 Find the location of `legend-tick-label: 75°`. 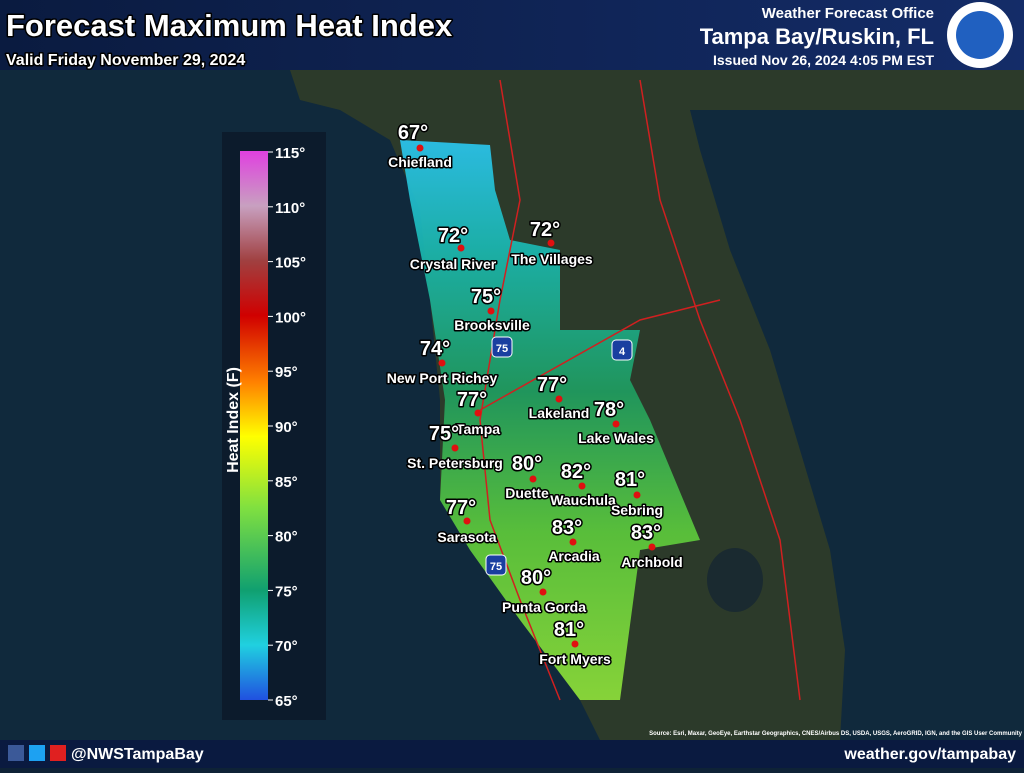

legend-tick-label: 75° is located at coordinates (286, 591).